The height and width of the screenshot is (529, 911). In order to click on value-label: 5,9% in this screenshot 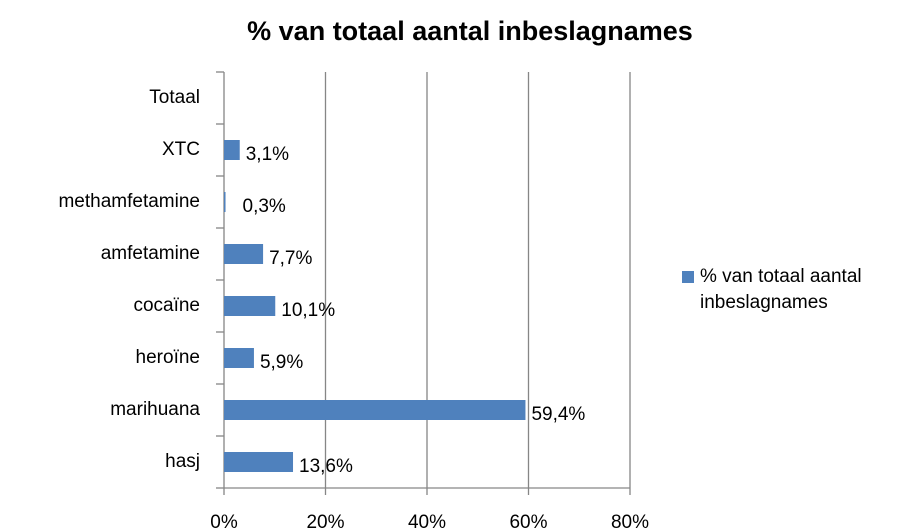, I will do `click(281, 362)`.